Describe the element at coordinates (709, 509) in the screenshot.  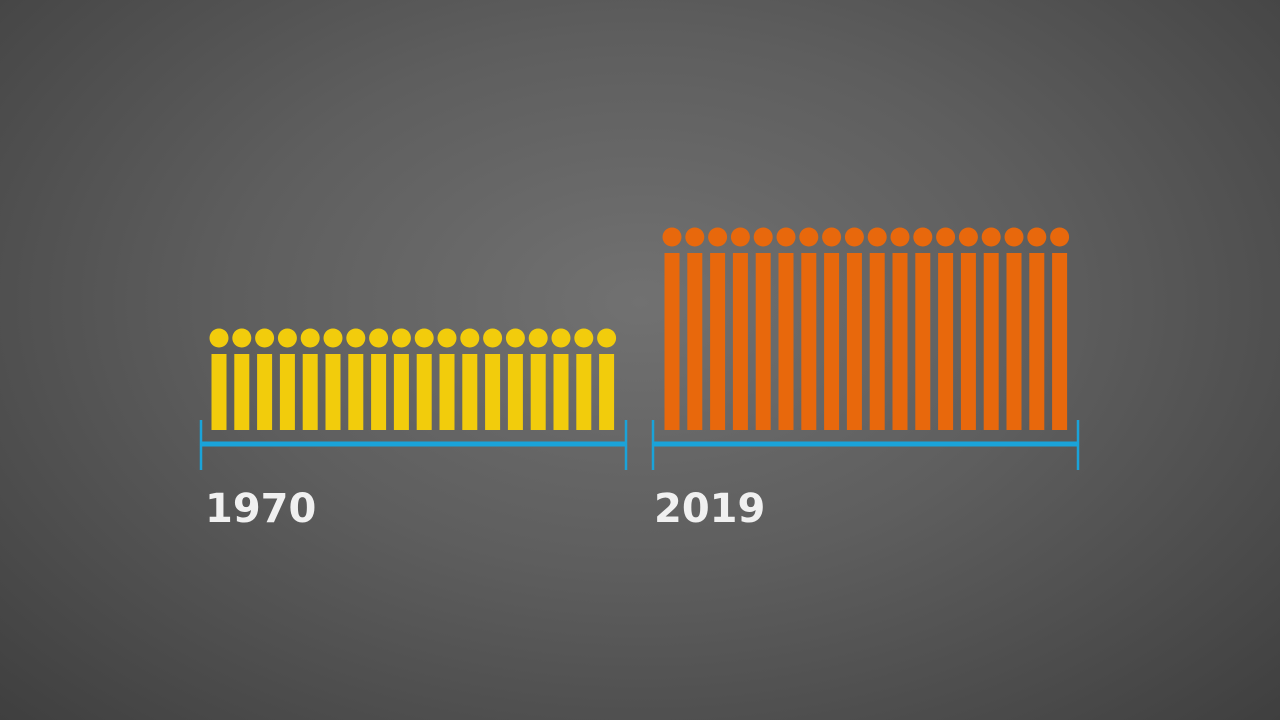
I see `year-label: 2019` at that location.